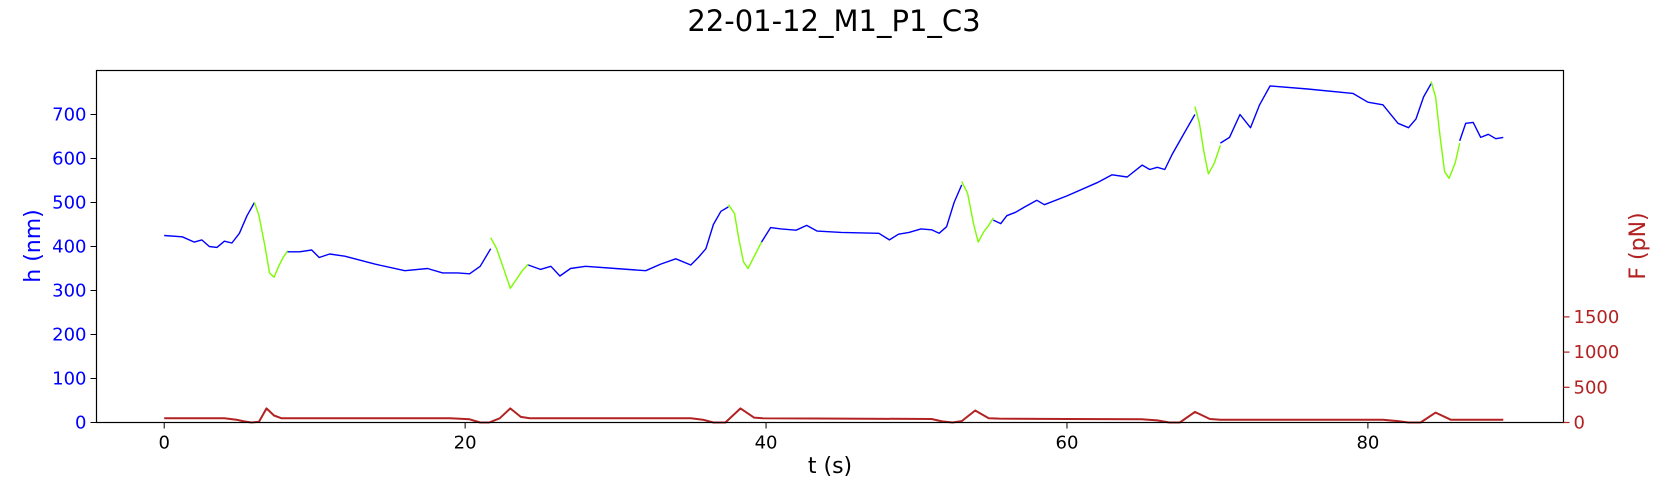 Image resolution: width=1668 pixels, height=500 pixels. What do you see at coordinates (1638, 245) in the screenshot?
I see `y-axis-right-label: F (pN)` at bounding box center [1638, 245].